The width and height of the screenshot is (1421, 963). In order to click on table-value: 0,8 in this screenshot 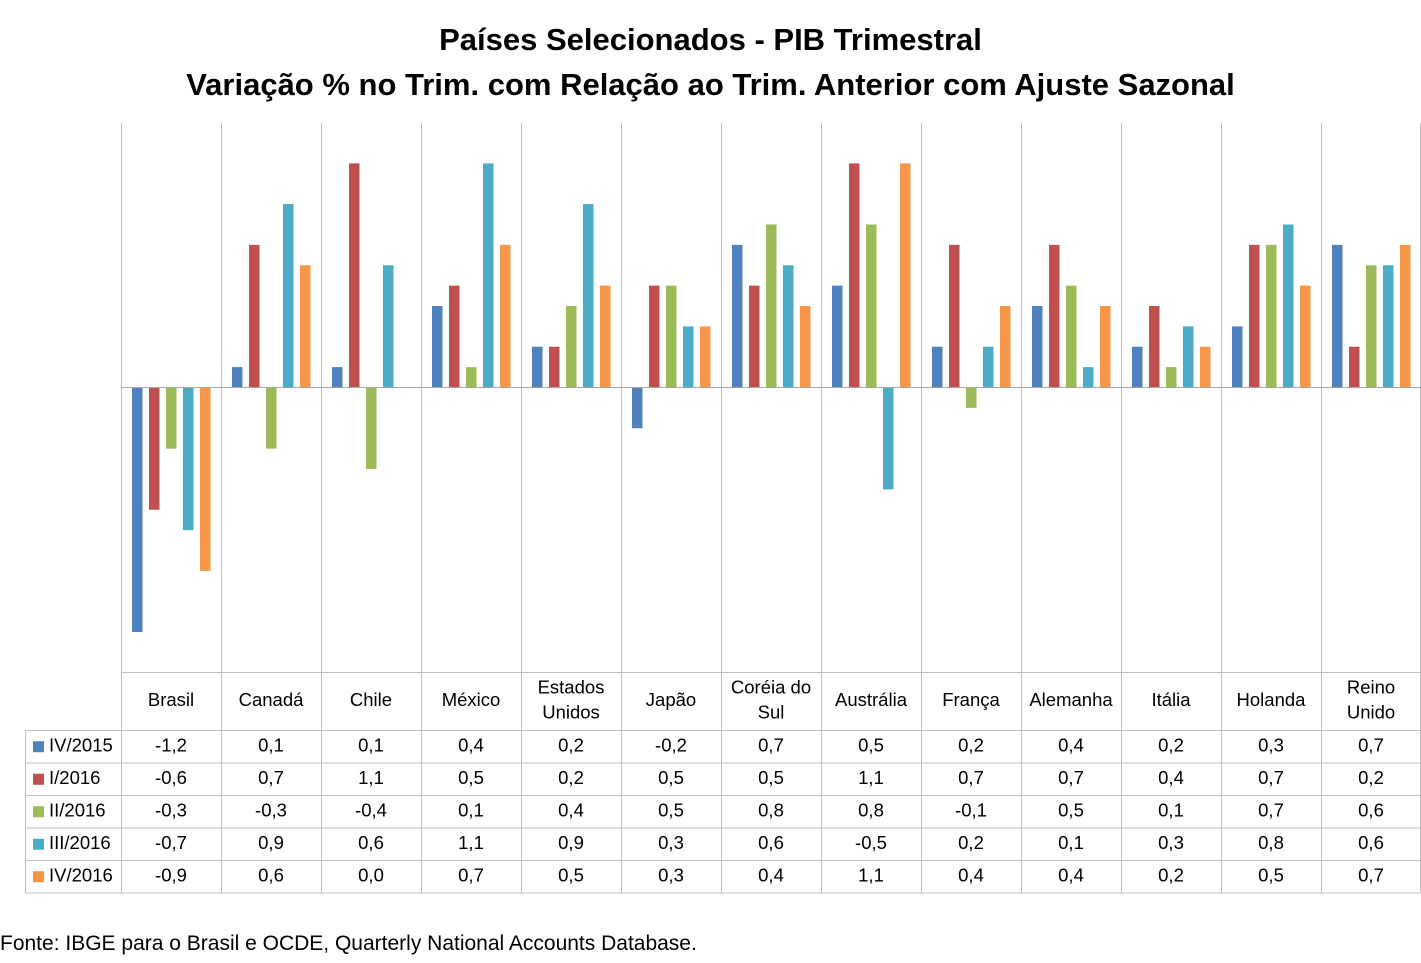, I will do `click(1271, 842)`.